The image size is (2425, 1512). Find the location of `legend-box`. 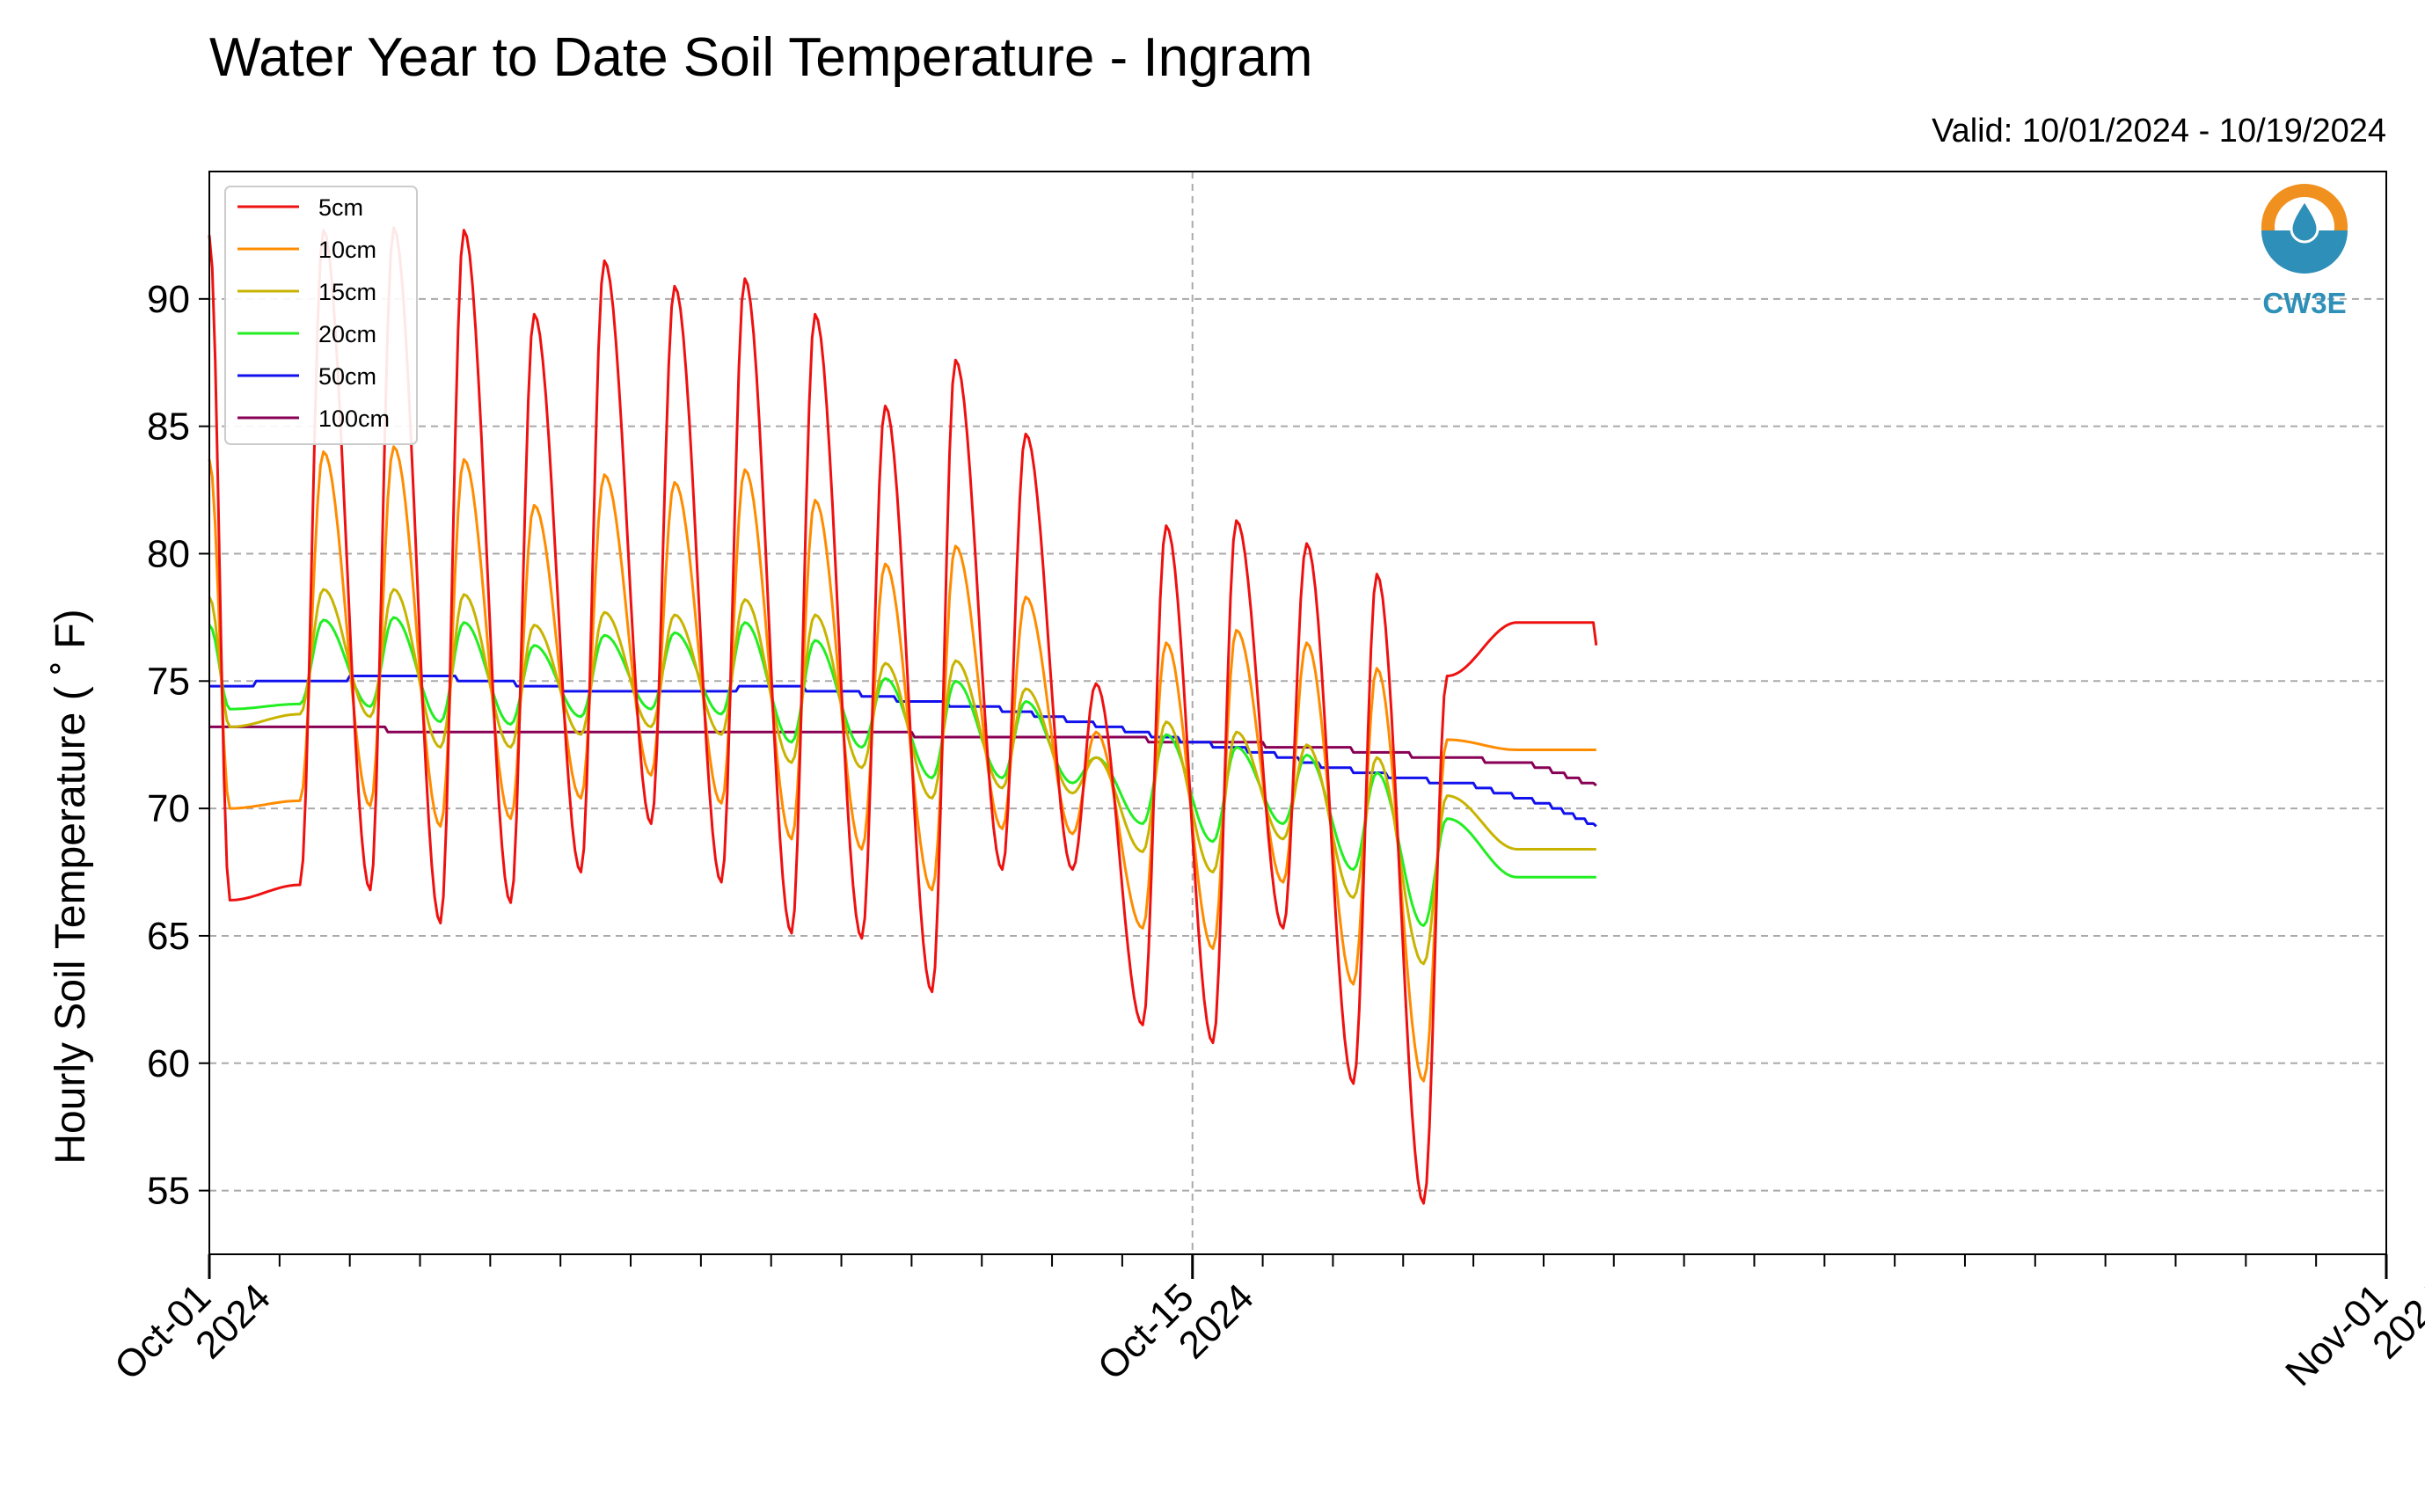

legend-box is located at coordinates (321, 315).